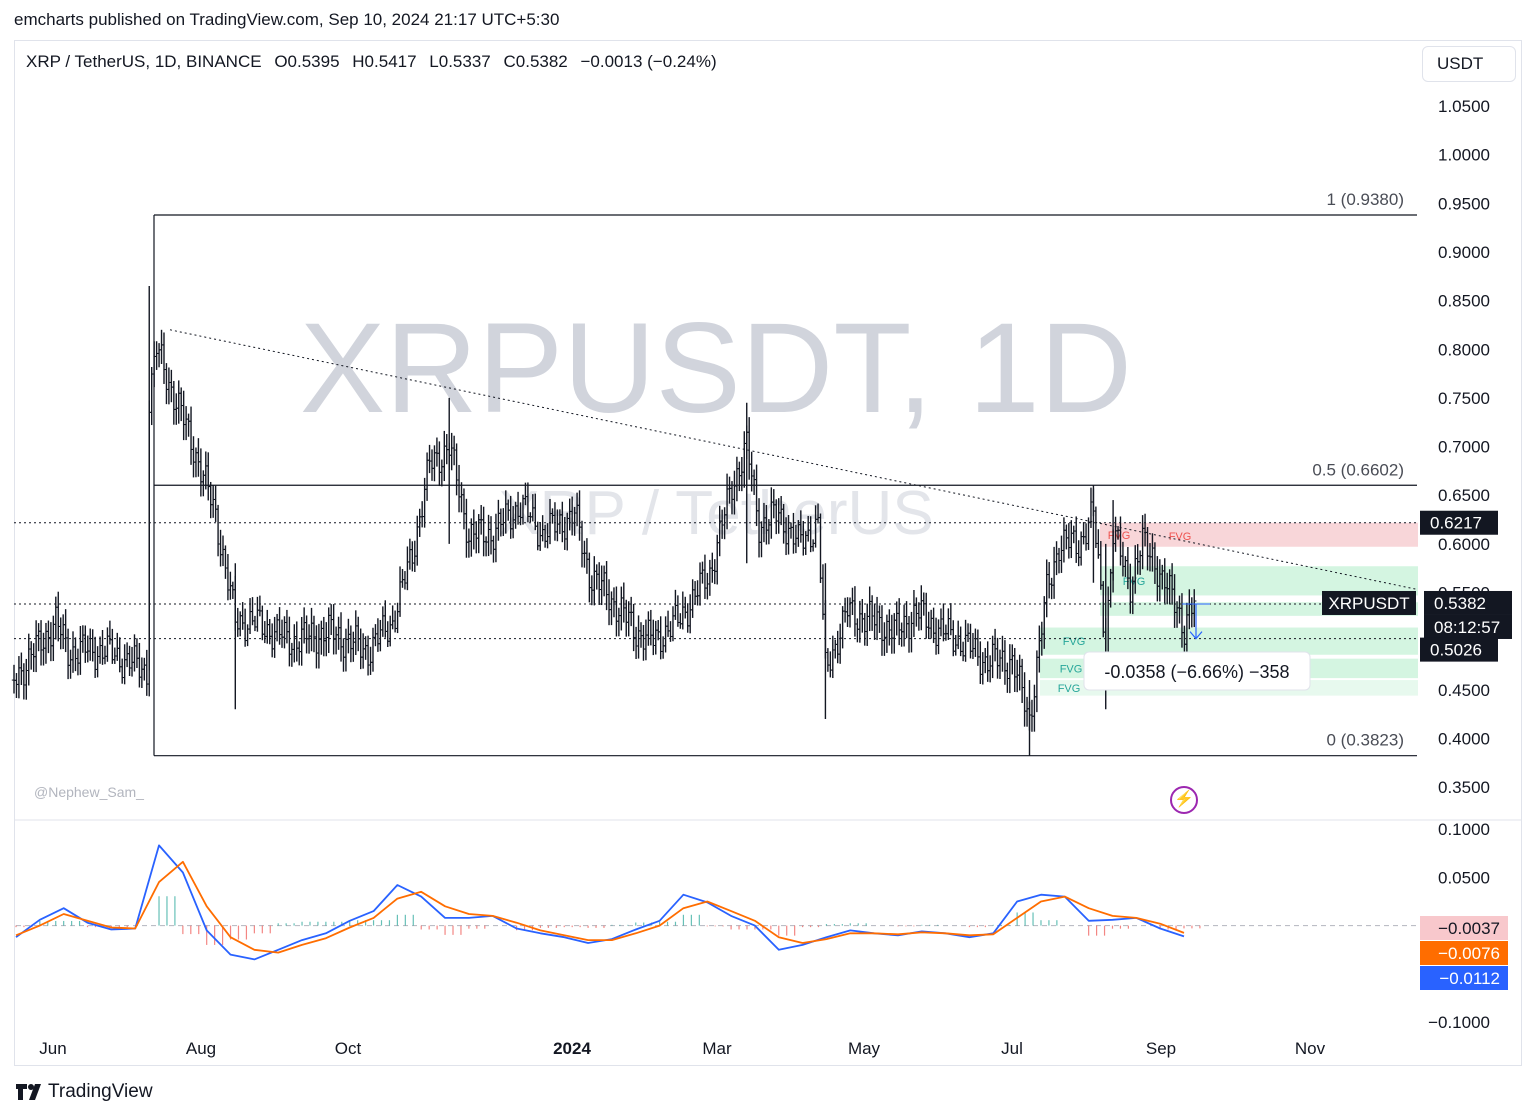 Image resolution: width=1536 pixels, height=1118 pixels. I want to click on time-axis-tick: Mar, so click(717, 1048).